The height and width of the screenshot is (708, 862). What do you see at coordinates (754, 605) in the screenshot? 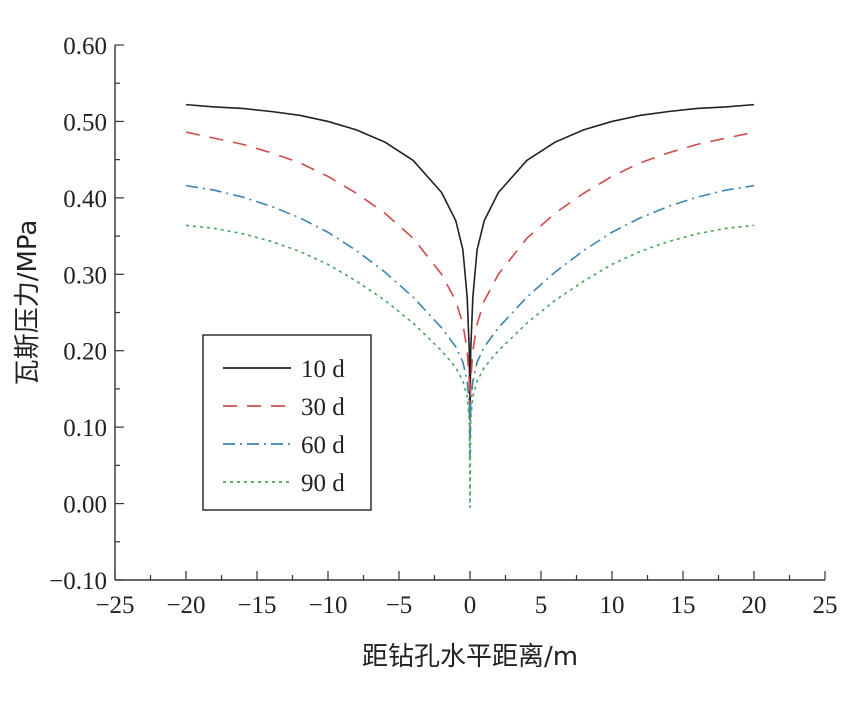
I see `x-tick-label: 20` at bounding box center [754, 605].